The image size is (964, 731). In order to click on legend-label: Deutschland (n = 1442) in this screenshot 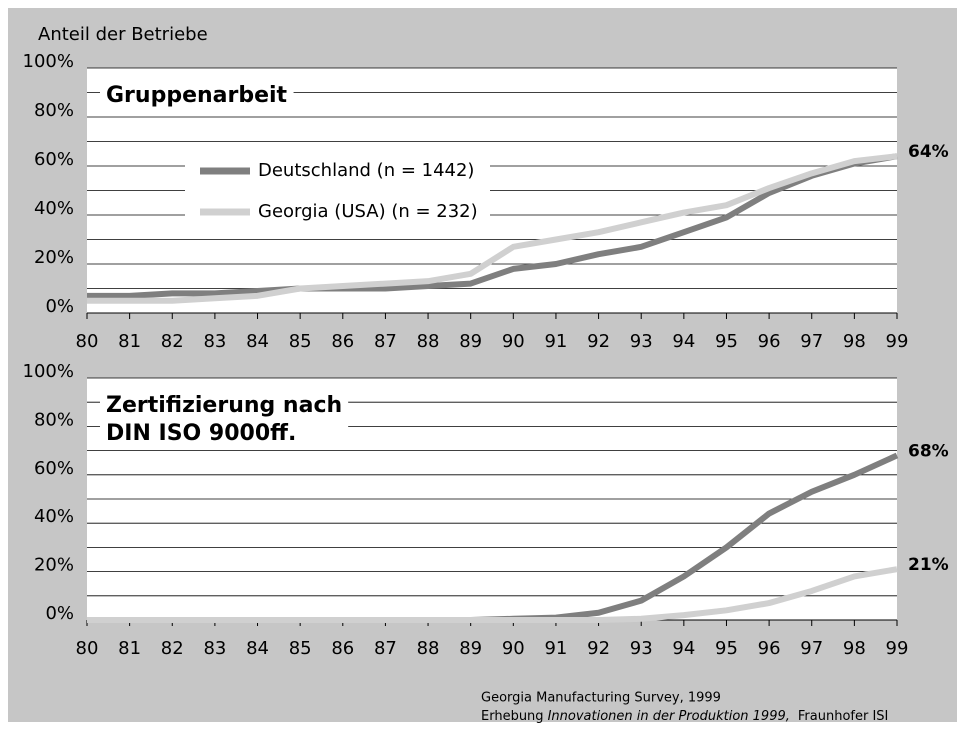, I will do `click(366, 170)`.